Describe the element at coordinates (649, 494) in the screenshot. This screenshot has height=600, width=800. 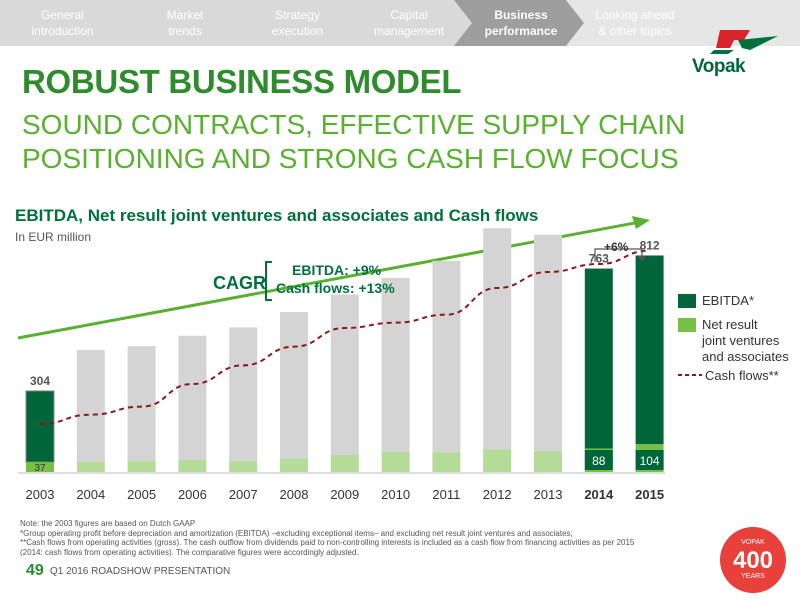
I see `x-tick-label-2015: 2015` at that location.